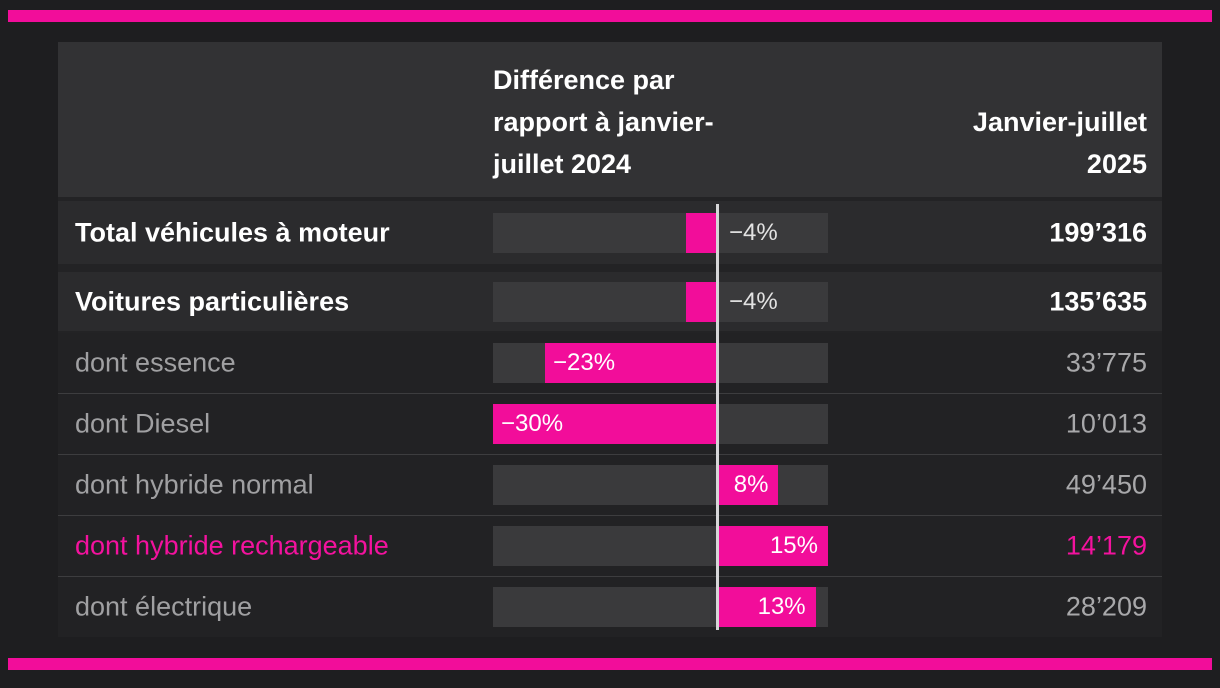 The width and height of the screenshot is (1220, 688). Describe the element at coordinates (155, 362) in the screenshot. I see `row-label: dont essence` at that location.